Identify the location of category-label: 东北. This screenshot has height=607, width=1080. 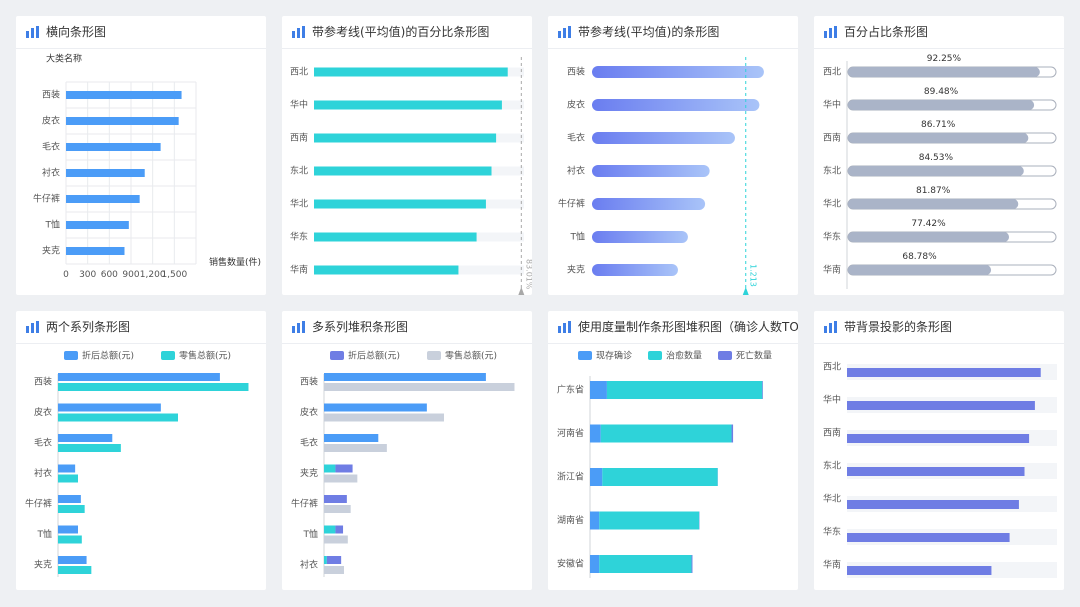
(832, 171).